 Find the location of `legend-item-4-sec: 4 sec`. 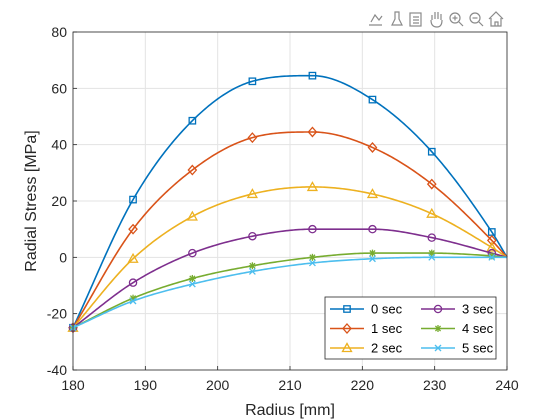

legend-item-4-sec: 4 sec is located at coordinates (457, 328).